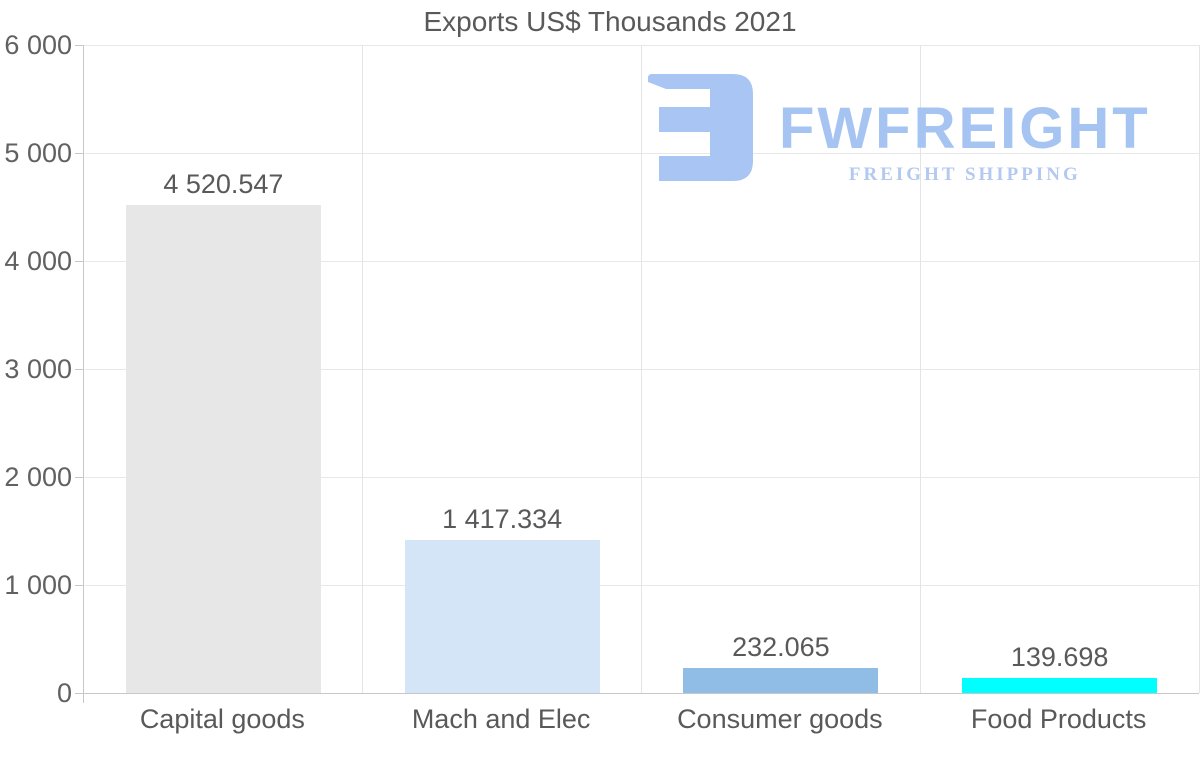 This screenshot has width=1200, height=763. I want to click on logo-wordmark: FWFREIGHT, so click(965, 128).